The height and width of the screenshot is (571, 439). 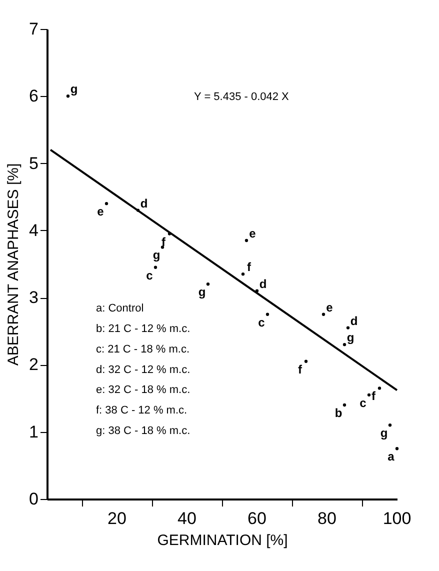 I want to click on y-tick-label: 4, so click(x=33, y=230).